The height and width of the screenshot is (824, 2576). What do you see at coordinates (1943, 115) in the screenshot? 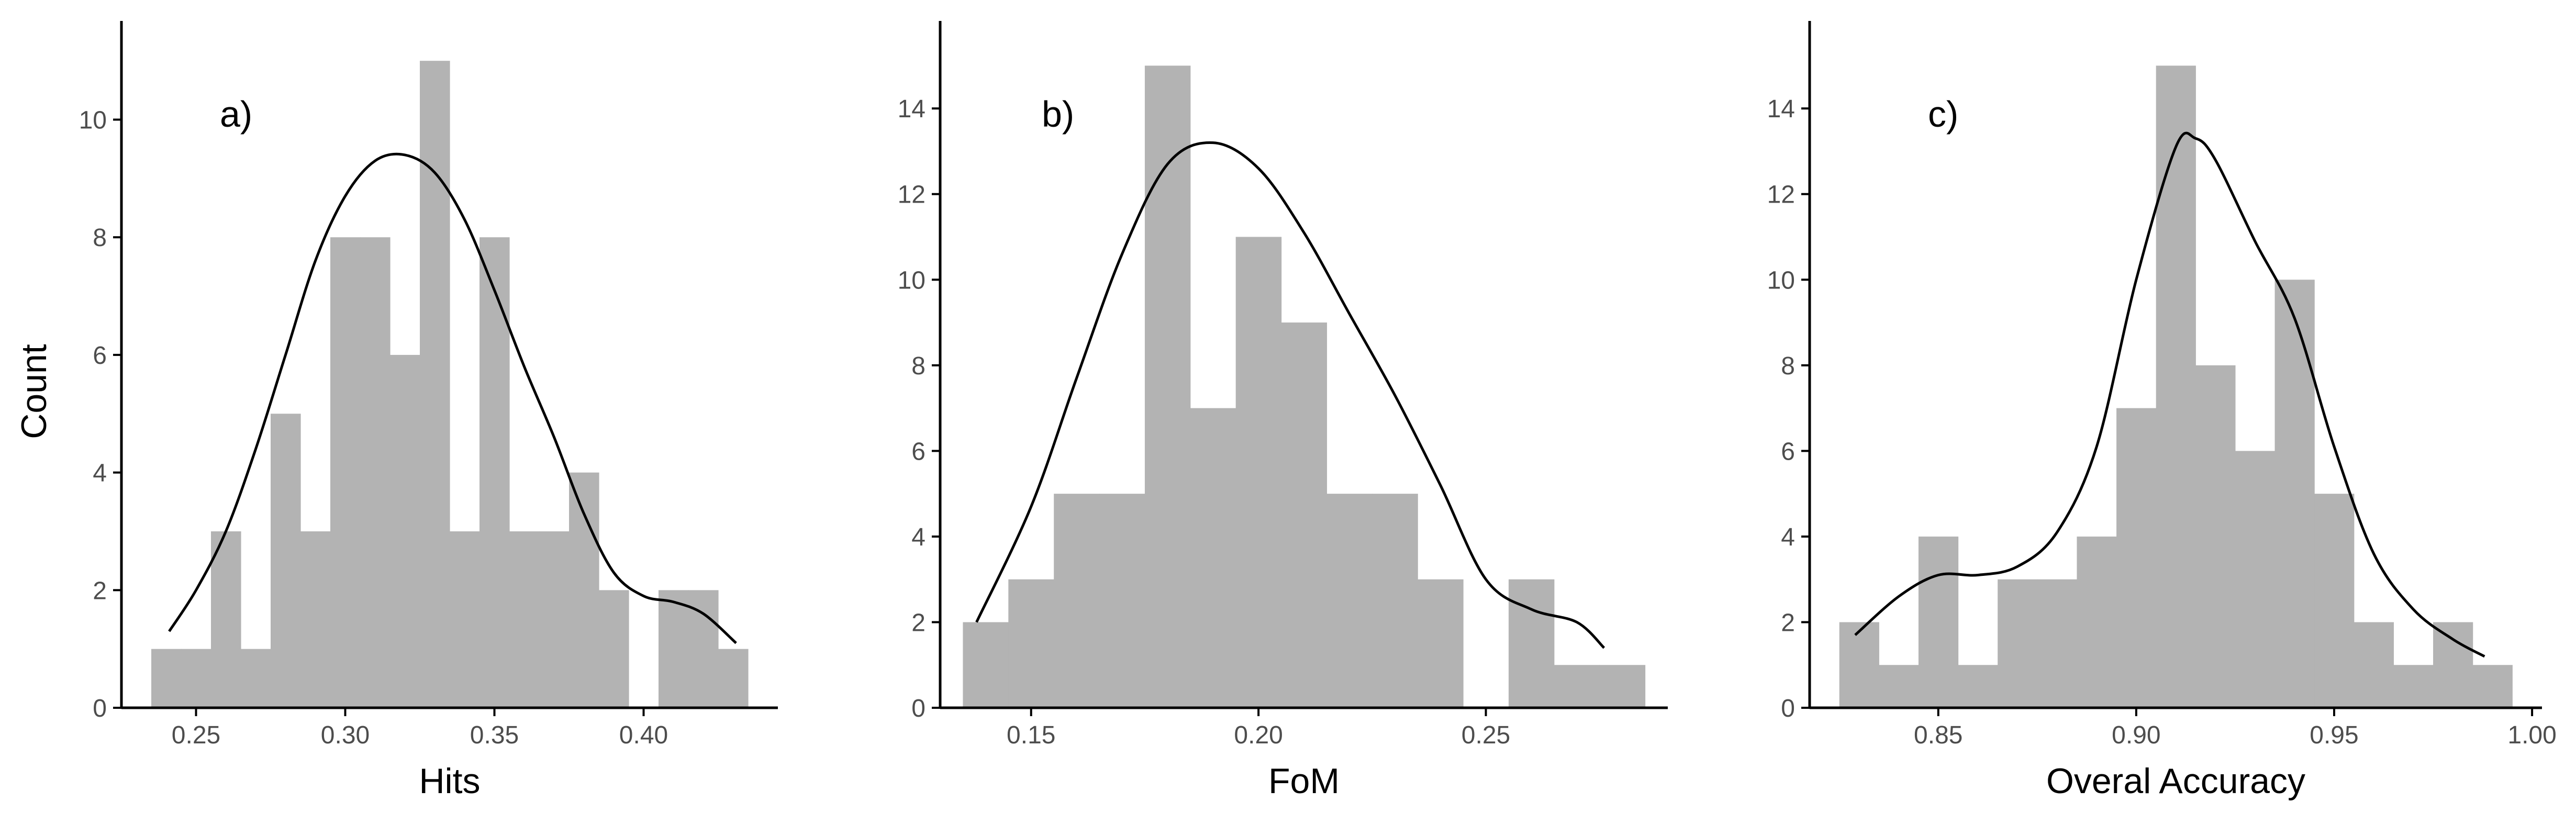
I see `panel-label: c)` at bounding box center [1943, 115].